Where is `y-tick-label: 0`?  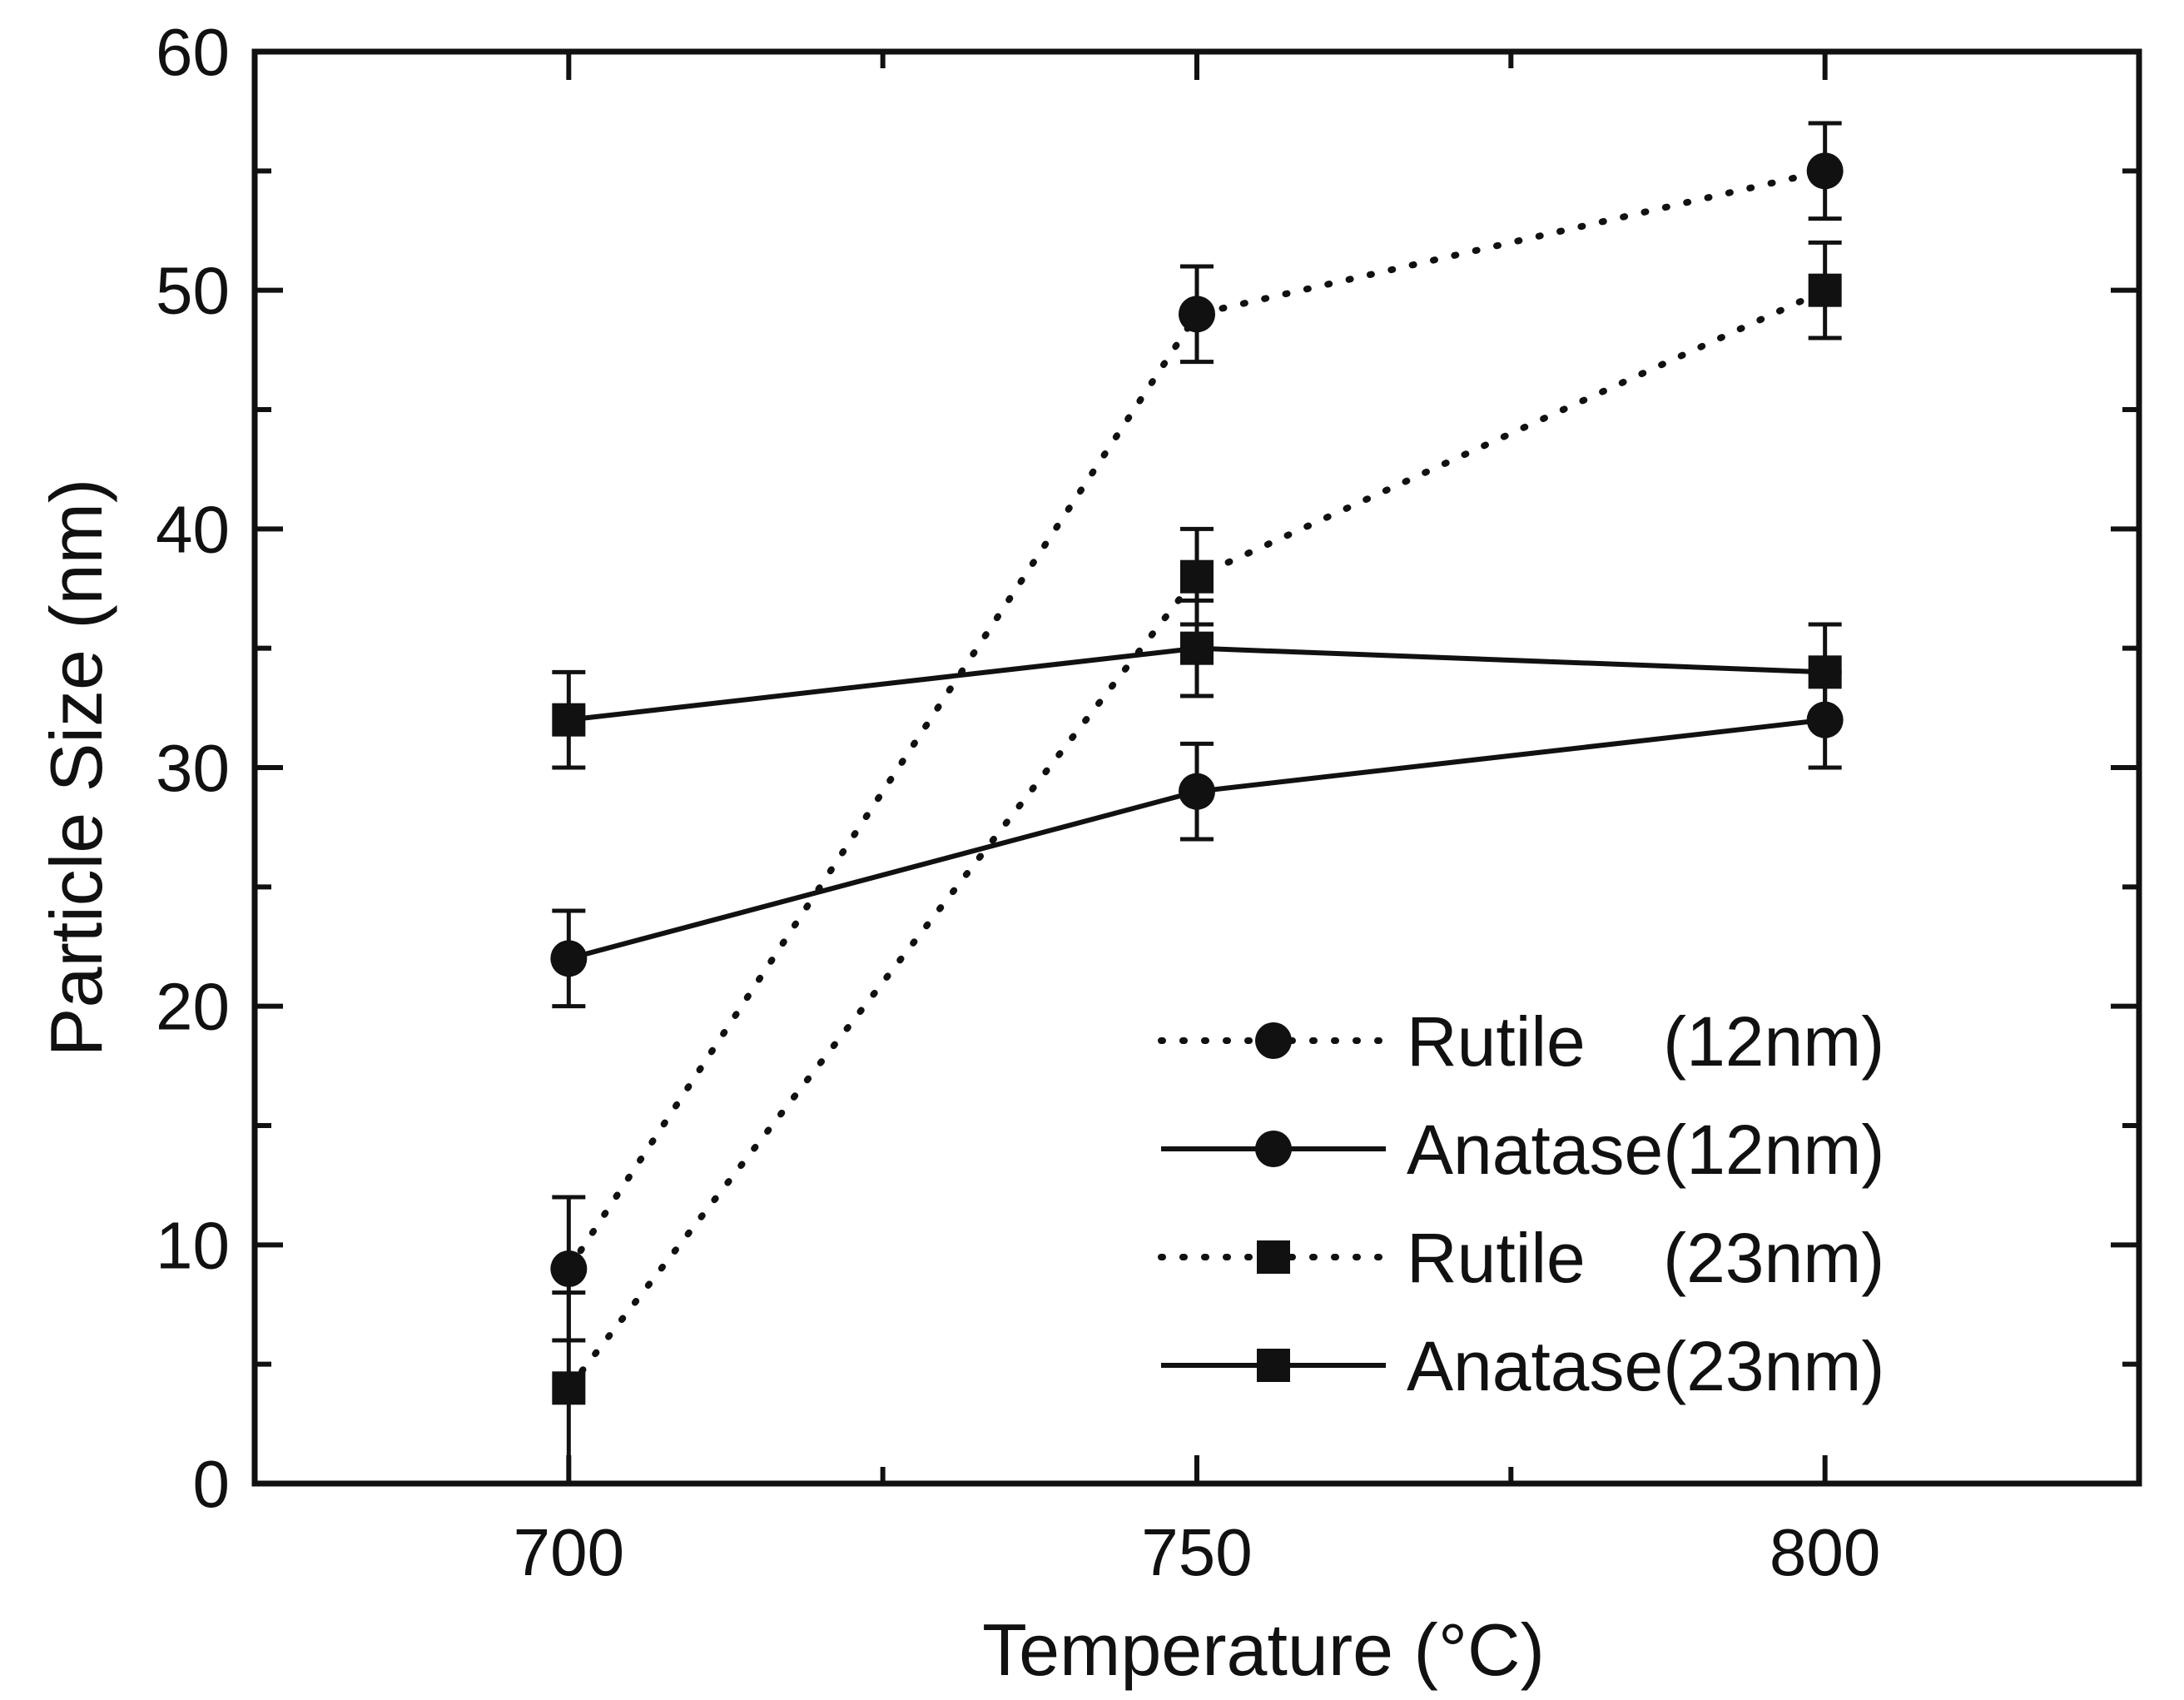 y-tick-label: 0 is located at coordinates (212, 1484).